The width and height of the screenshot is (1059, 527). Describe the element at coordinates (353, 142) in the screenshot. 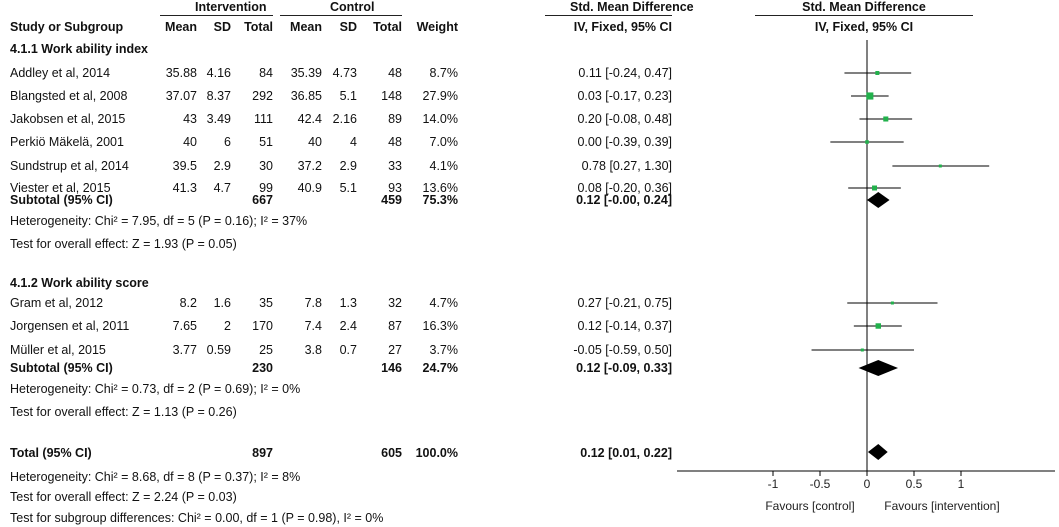

I see `control-sd: 4` at that location.